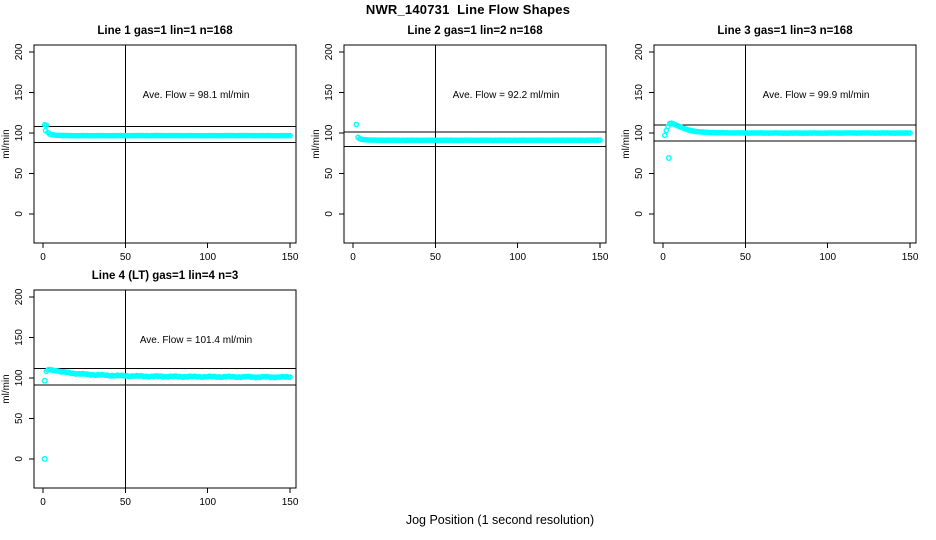 Image resolution: width=936 pixels, height=540 pixels. What do you see at coordinates (816, 95) in the screenshot?
I see `ave-flow-annotation: Ave. Flow = 99.9 ml/min` at bounding box center [816, 95].